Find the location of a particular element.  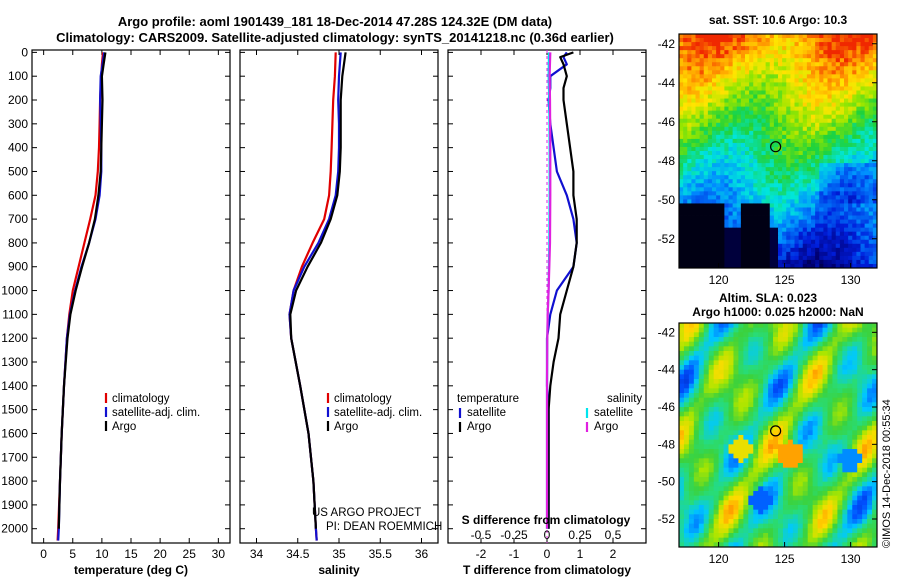

s-tick-label: 0.25 is located at coordinates (580, 535).